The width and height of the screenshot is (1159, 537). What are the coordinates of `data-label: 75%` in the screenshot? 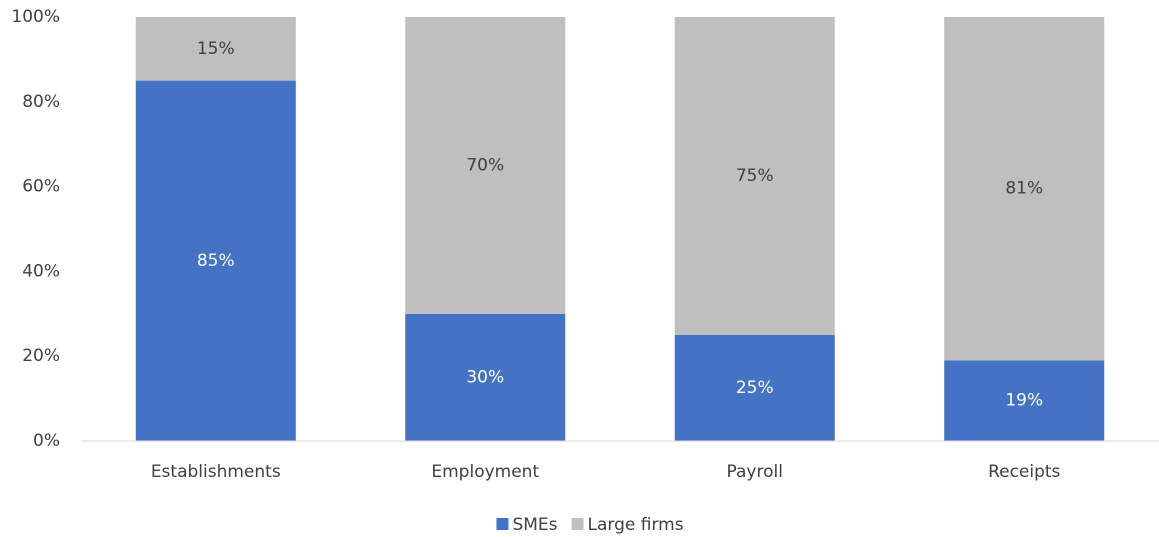 It's located at (755, 176).